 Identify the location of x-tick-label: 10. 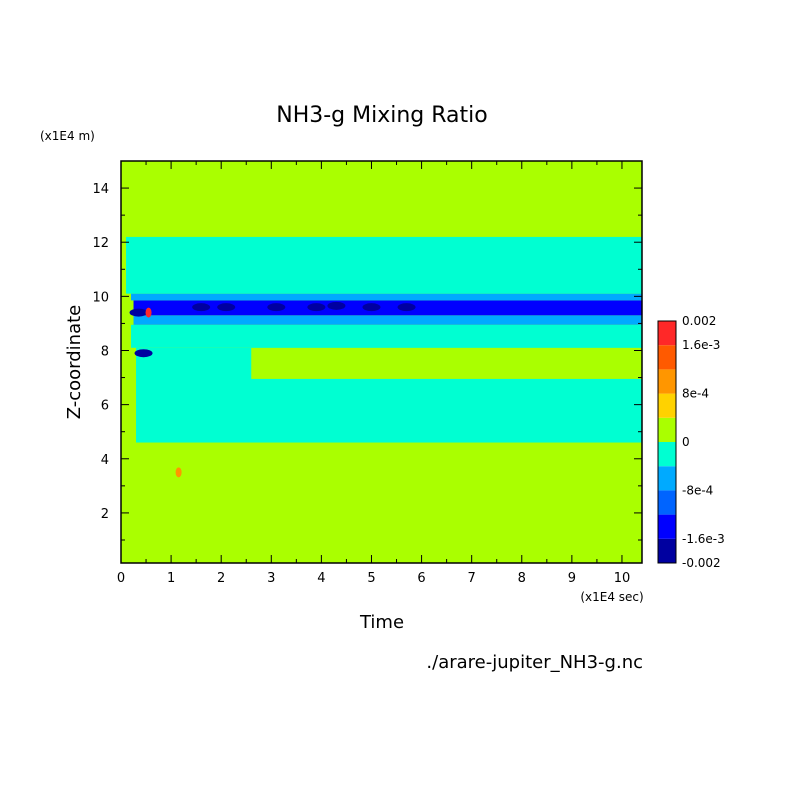
(622, 578).